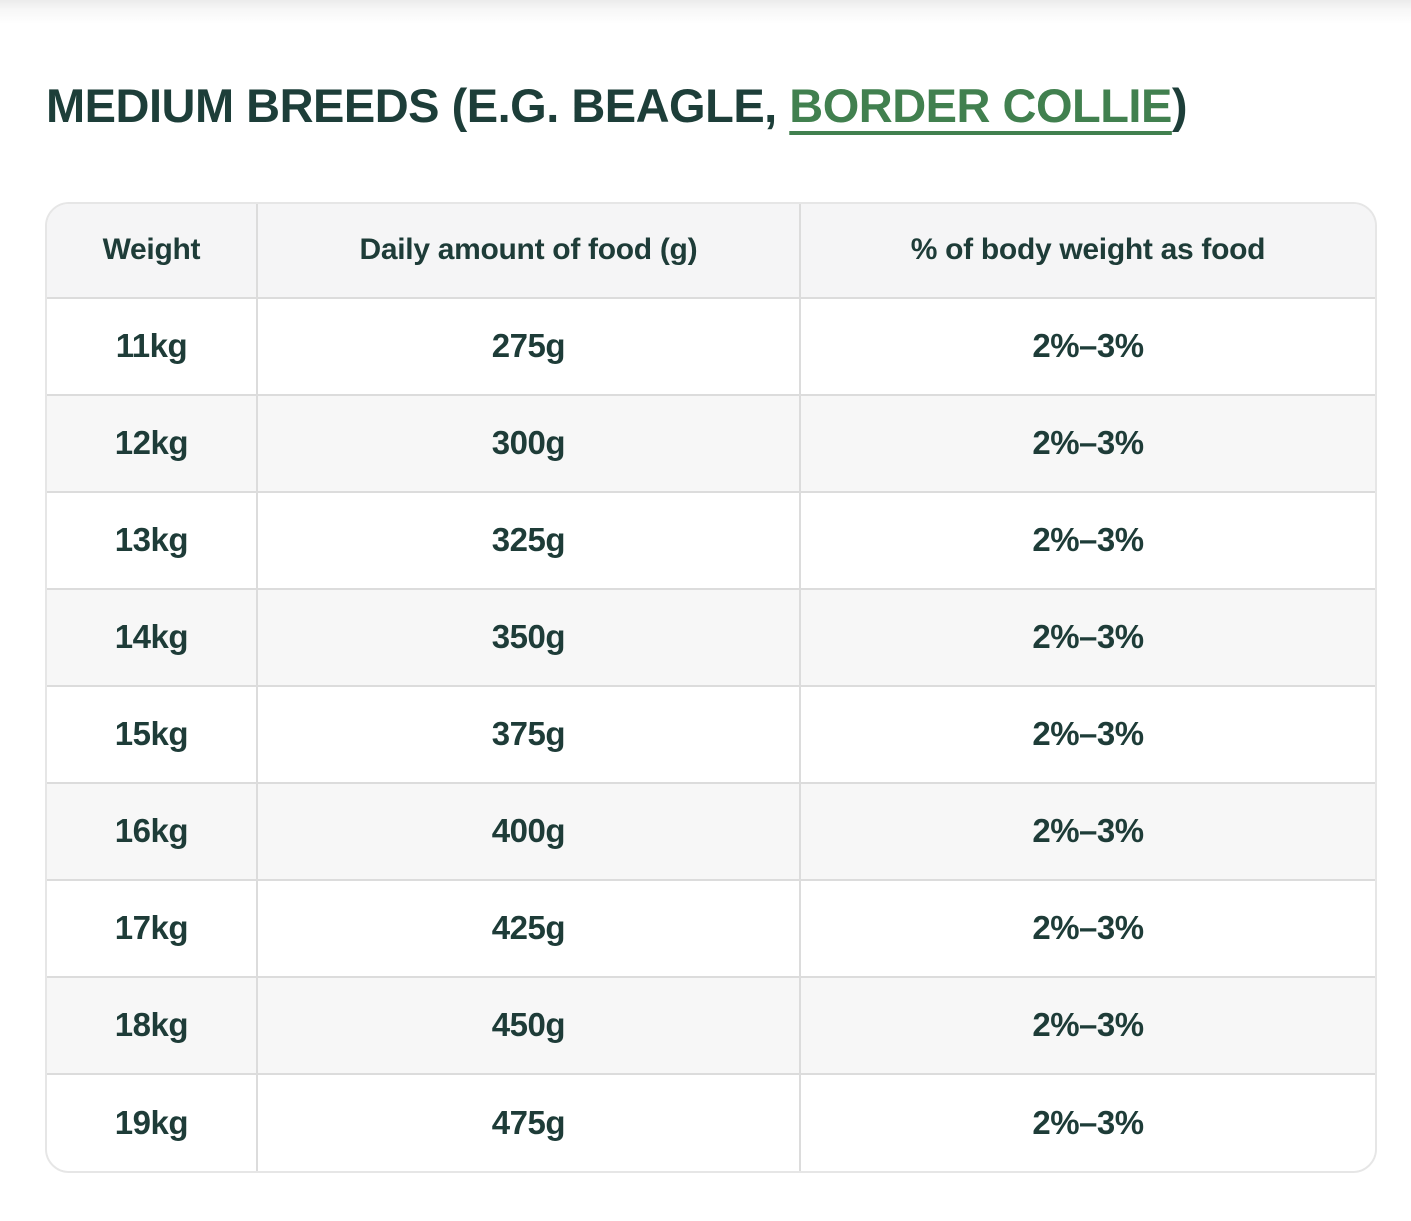 The height and width of the screenshot is (1221, 1411). I want to click on weight-cell: 17kg, so click(152, 928).